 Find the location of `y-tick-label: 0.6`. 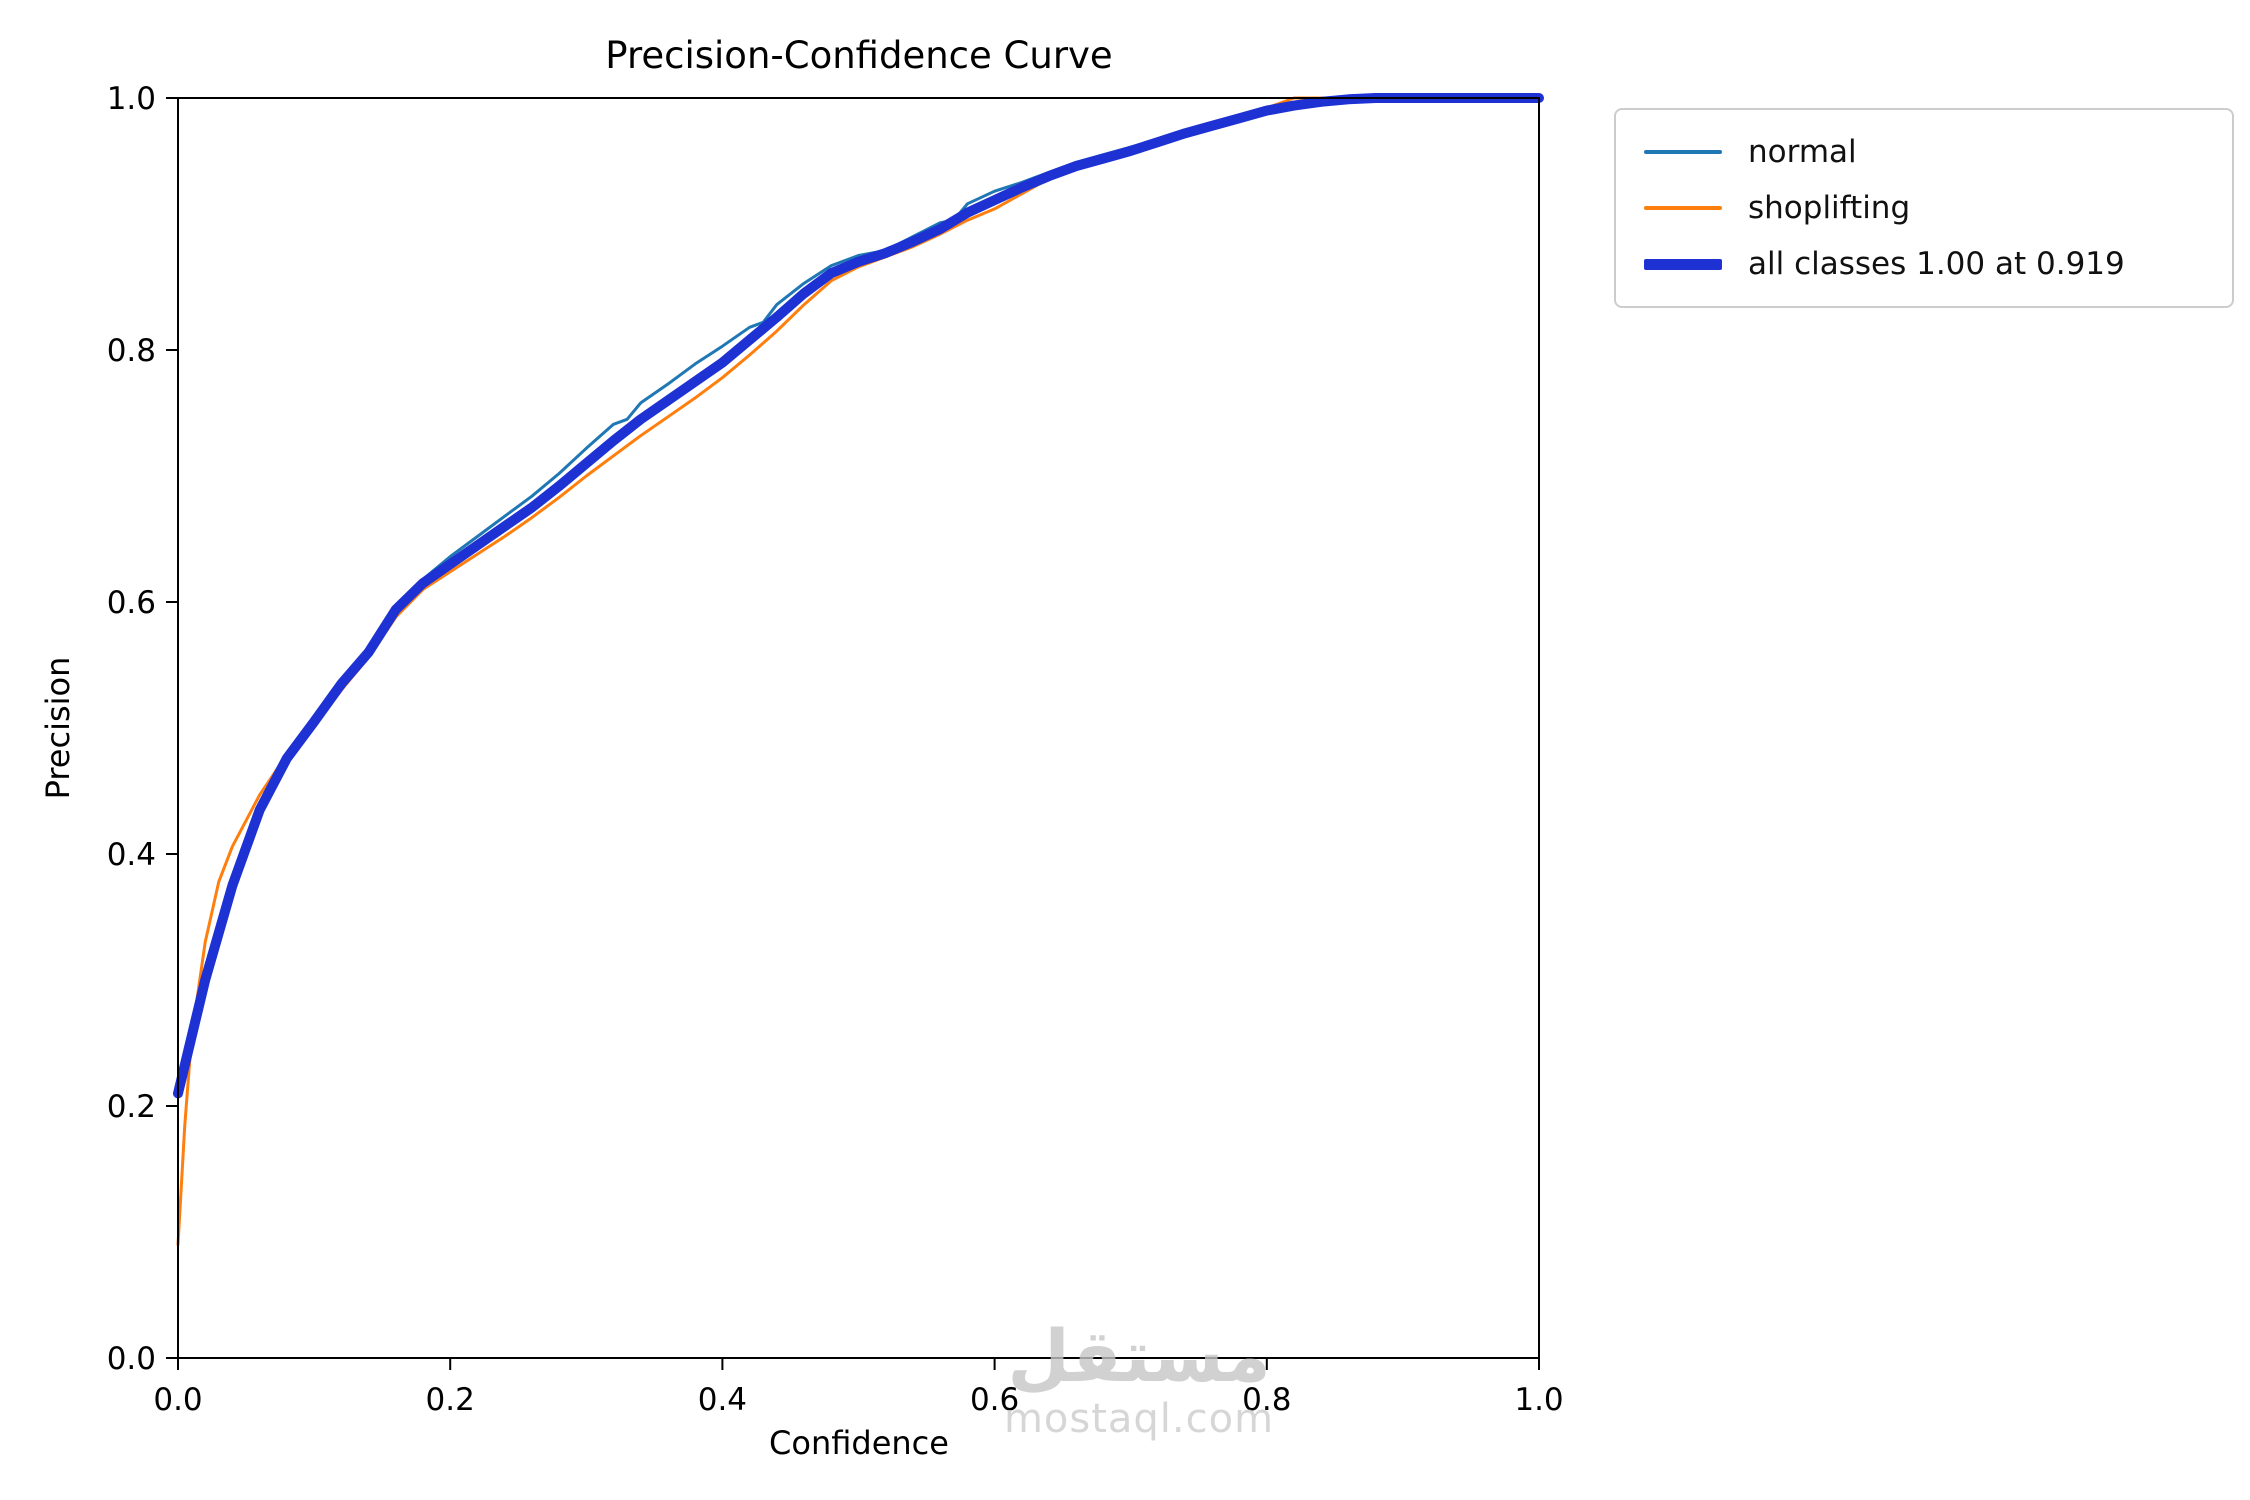

y-tick-label: 0.6 is located at coordinates (131, 603).